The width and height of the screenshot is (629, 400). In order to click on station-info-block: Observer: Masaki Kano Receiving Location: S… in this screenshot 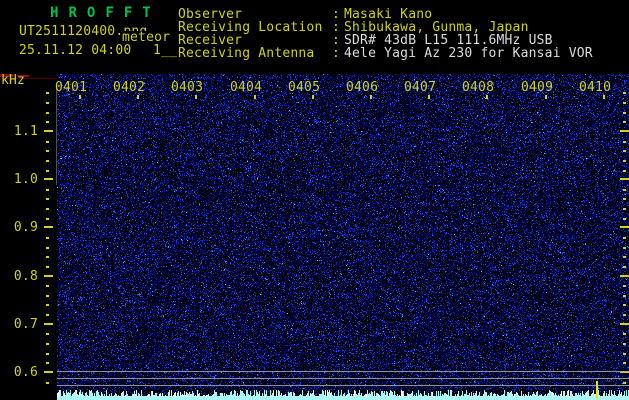, I will do `click(385, 34)`.